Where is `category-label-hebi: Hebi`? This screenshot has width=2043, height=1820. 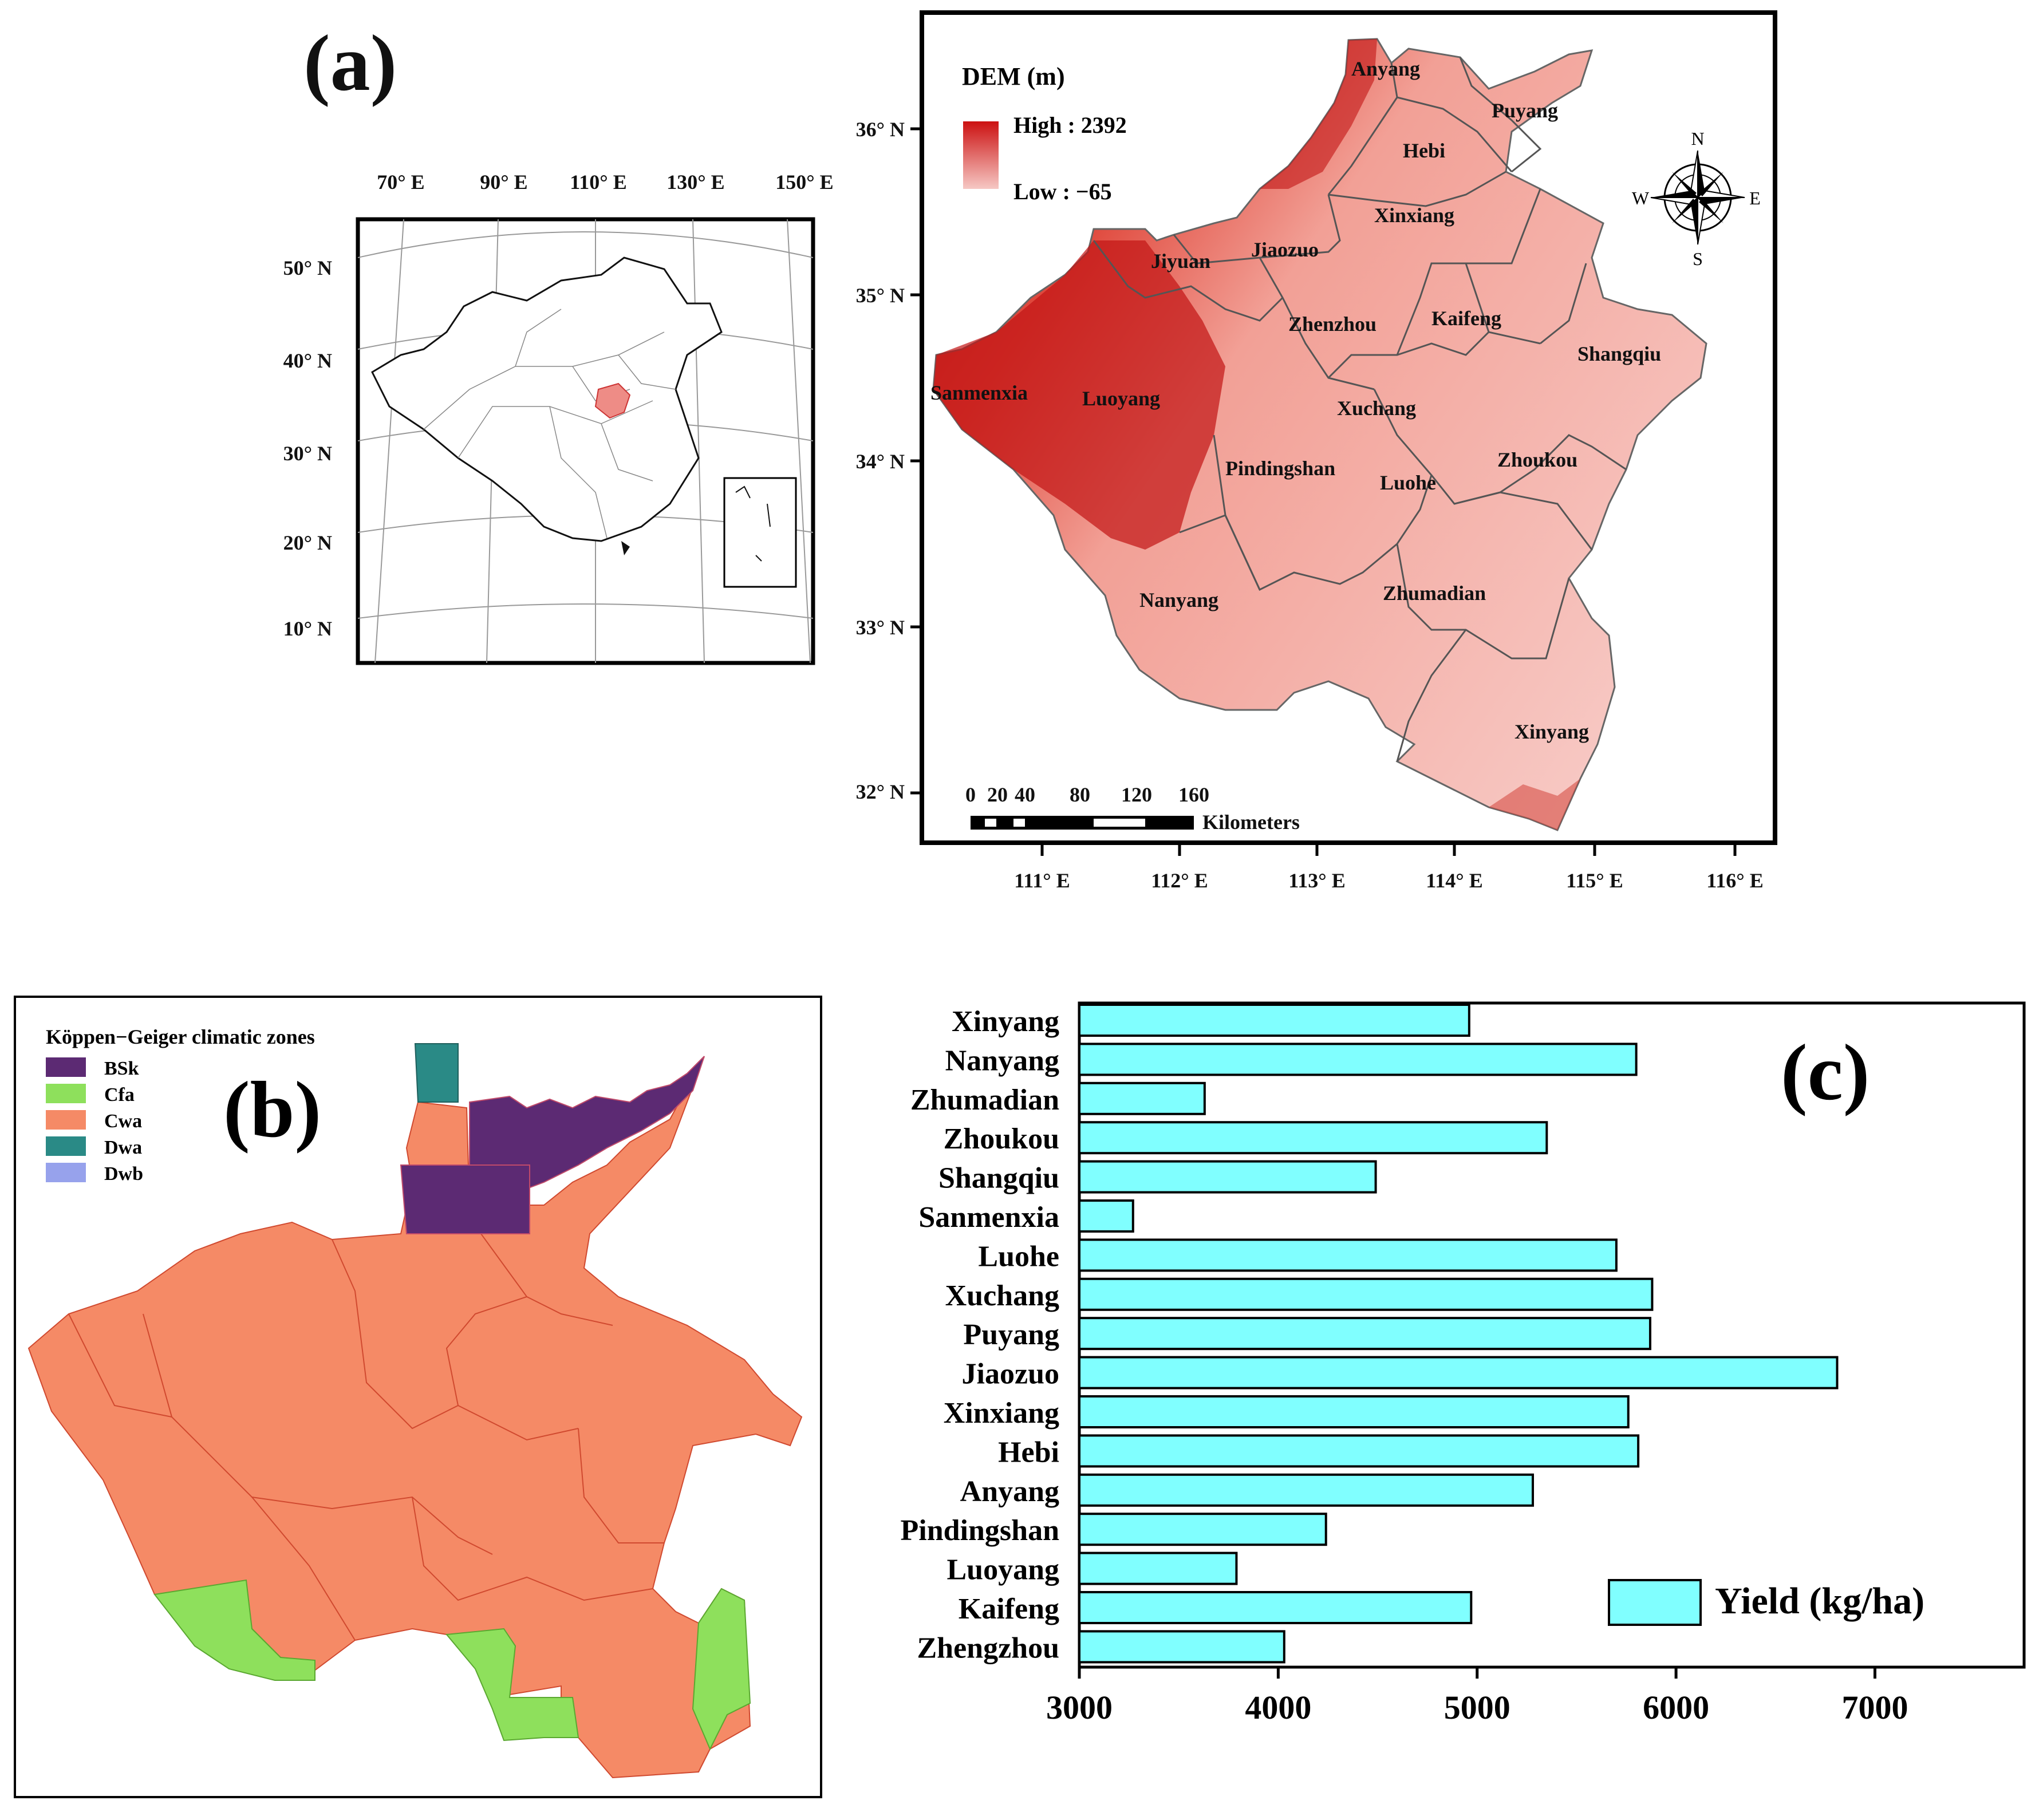
category-label-hebi: Hebi is located at coordinates (1028, 1452).